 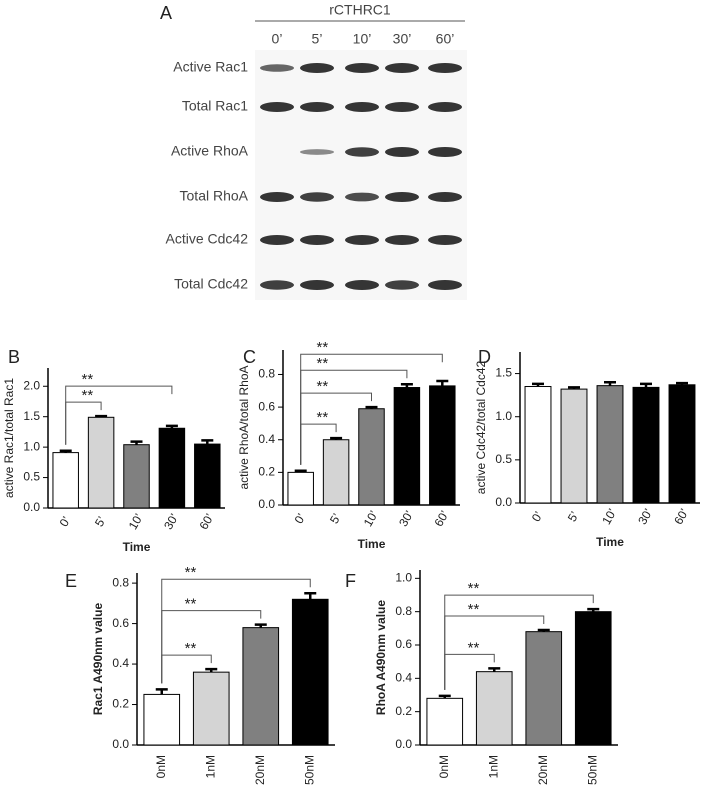 I want to click on y-tick-label: 0.2, so click(x=120, y=704).